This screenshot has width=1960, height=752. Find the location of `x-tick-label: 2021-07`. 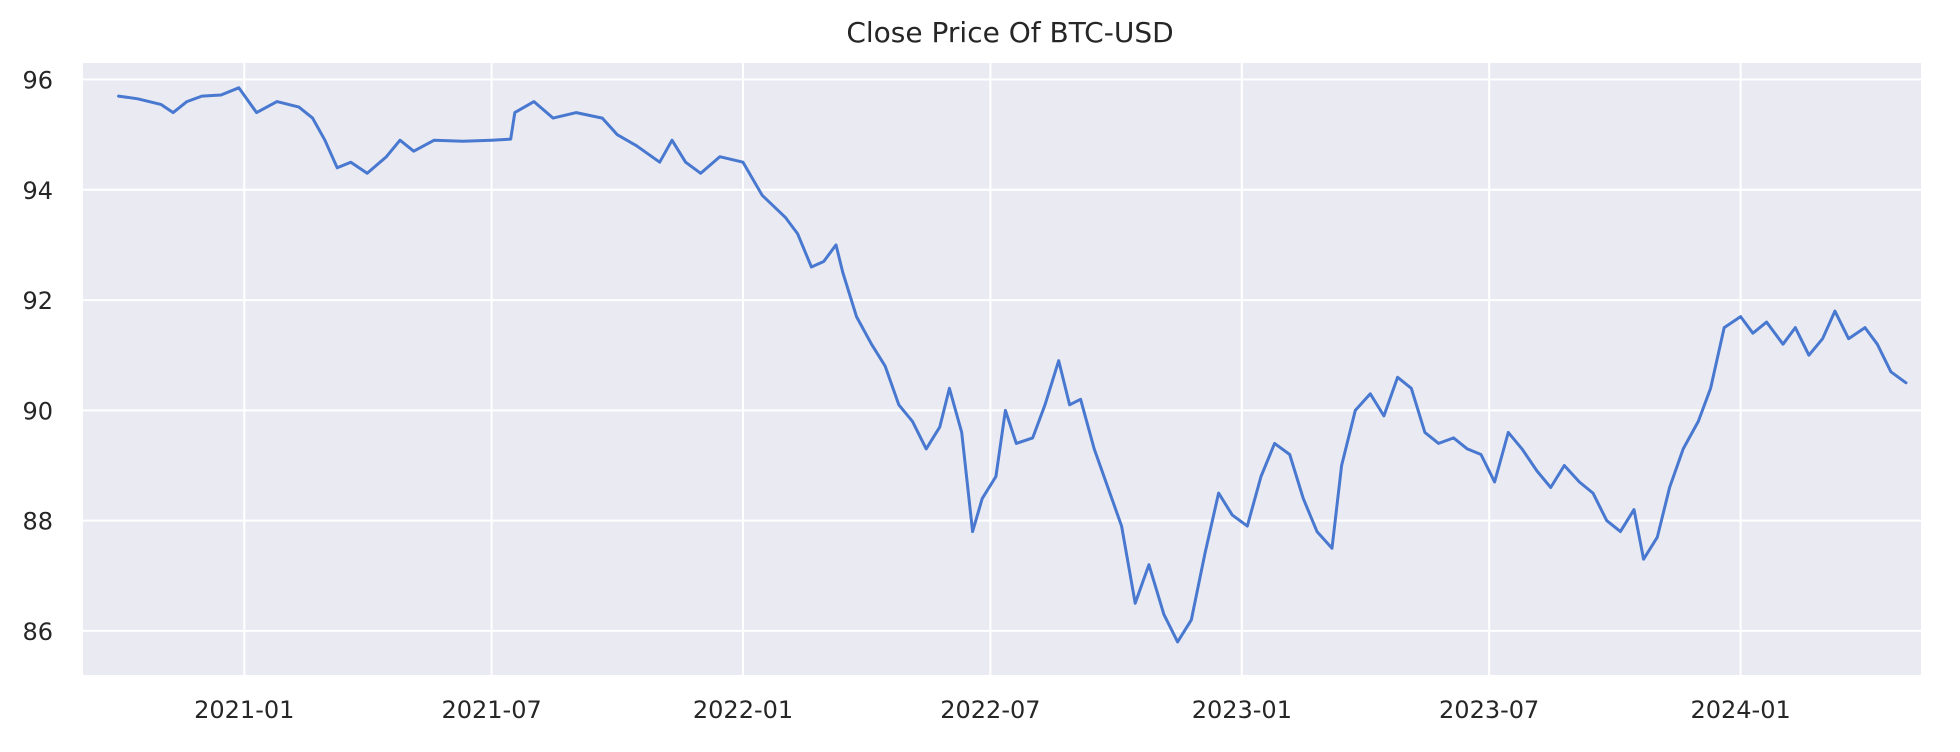

x-tick-label: 2021-07 is located at coordinates (491, 710).